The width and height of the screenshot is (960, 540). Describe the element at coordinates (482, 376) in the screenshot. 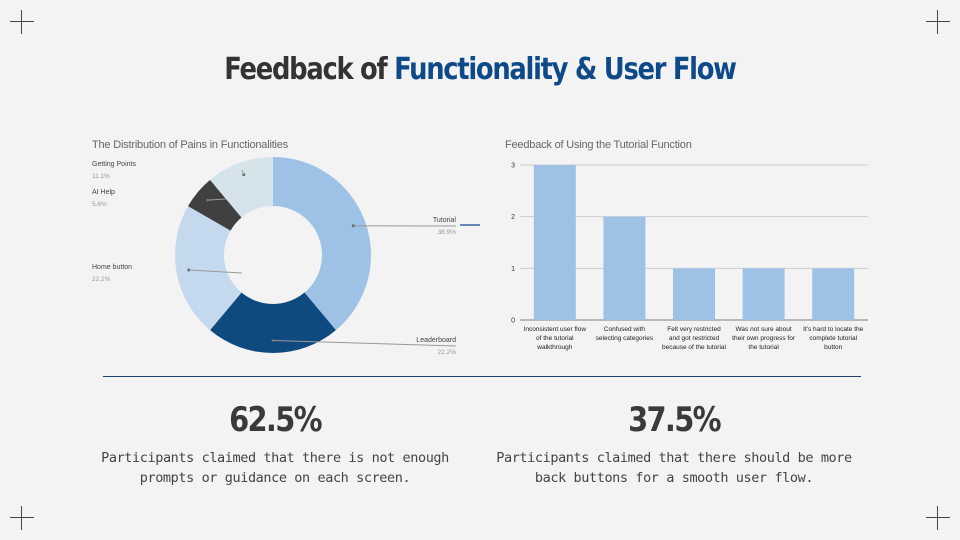

I see `section-divider` at that location.